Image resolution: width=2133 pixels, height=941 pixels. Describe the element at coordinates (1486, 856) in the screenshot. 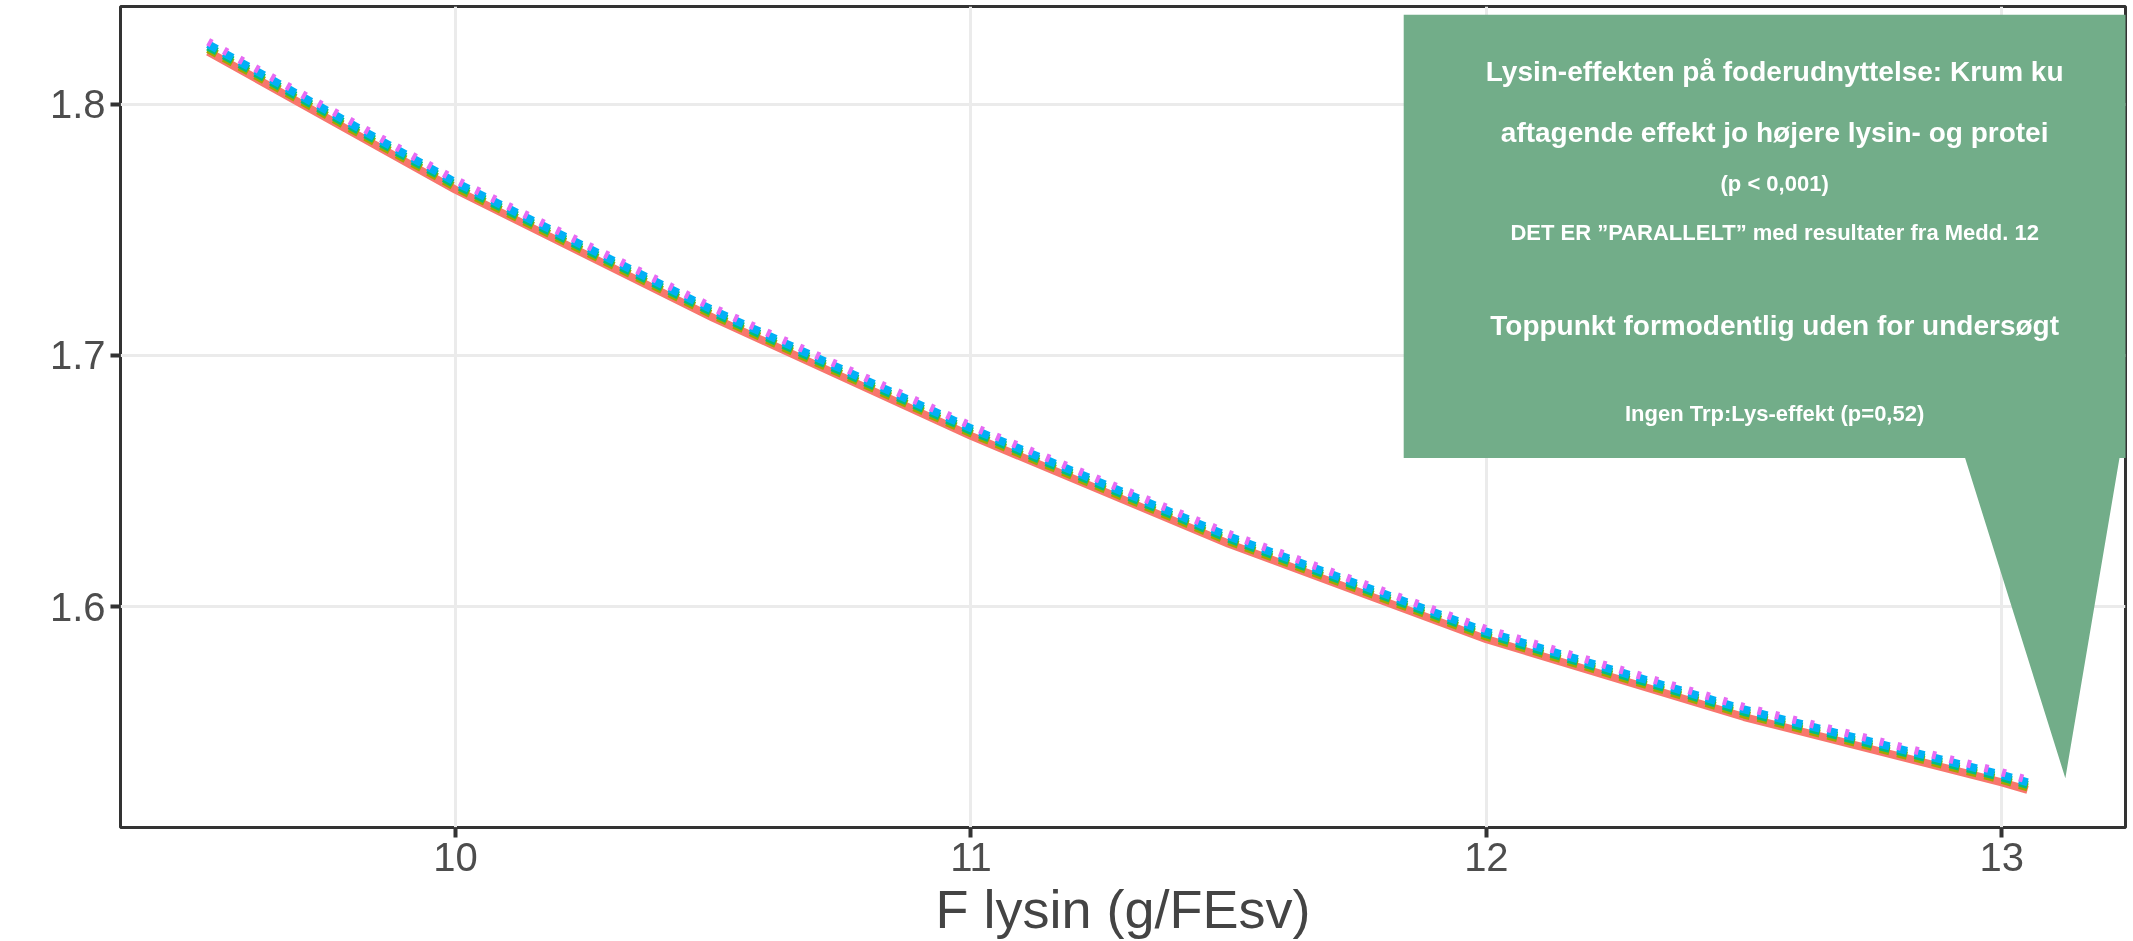

I see `x-tick-label: 12` at that location.